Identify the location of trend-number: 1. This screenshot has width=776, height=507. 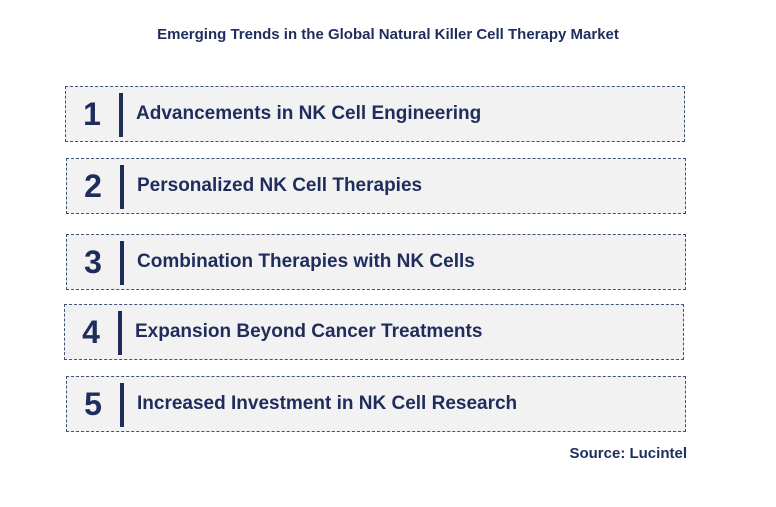
(92, 113).